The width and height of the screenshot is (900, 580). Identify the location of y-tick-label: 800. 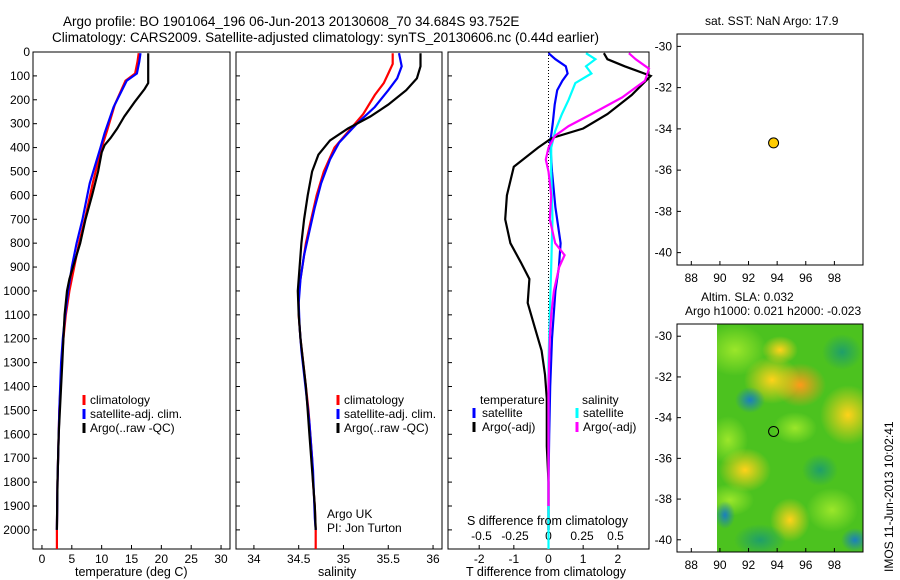
(20, 243).